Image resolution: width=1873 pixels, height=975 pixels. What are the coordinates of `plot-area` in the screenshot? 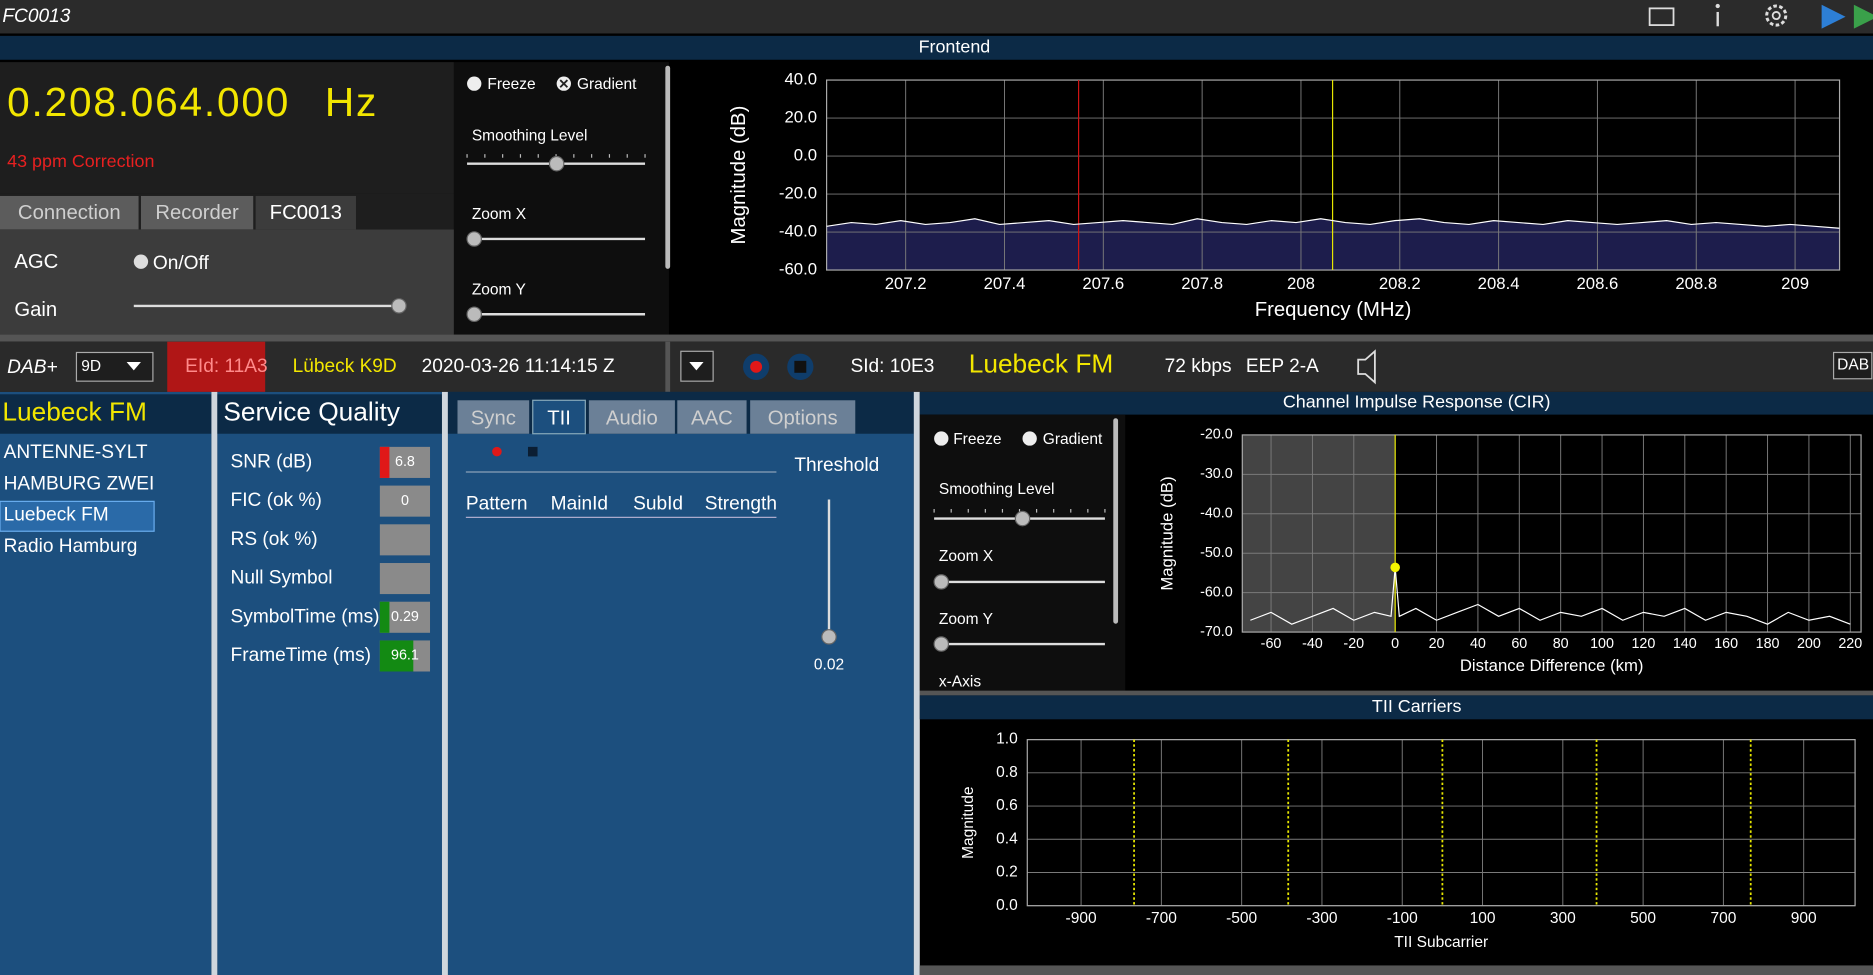 It's located at (1441, 822).